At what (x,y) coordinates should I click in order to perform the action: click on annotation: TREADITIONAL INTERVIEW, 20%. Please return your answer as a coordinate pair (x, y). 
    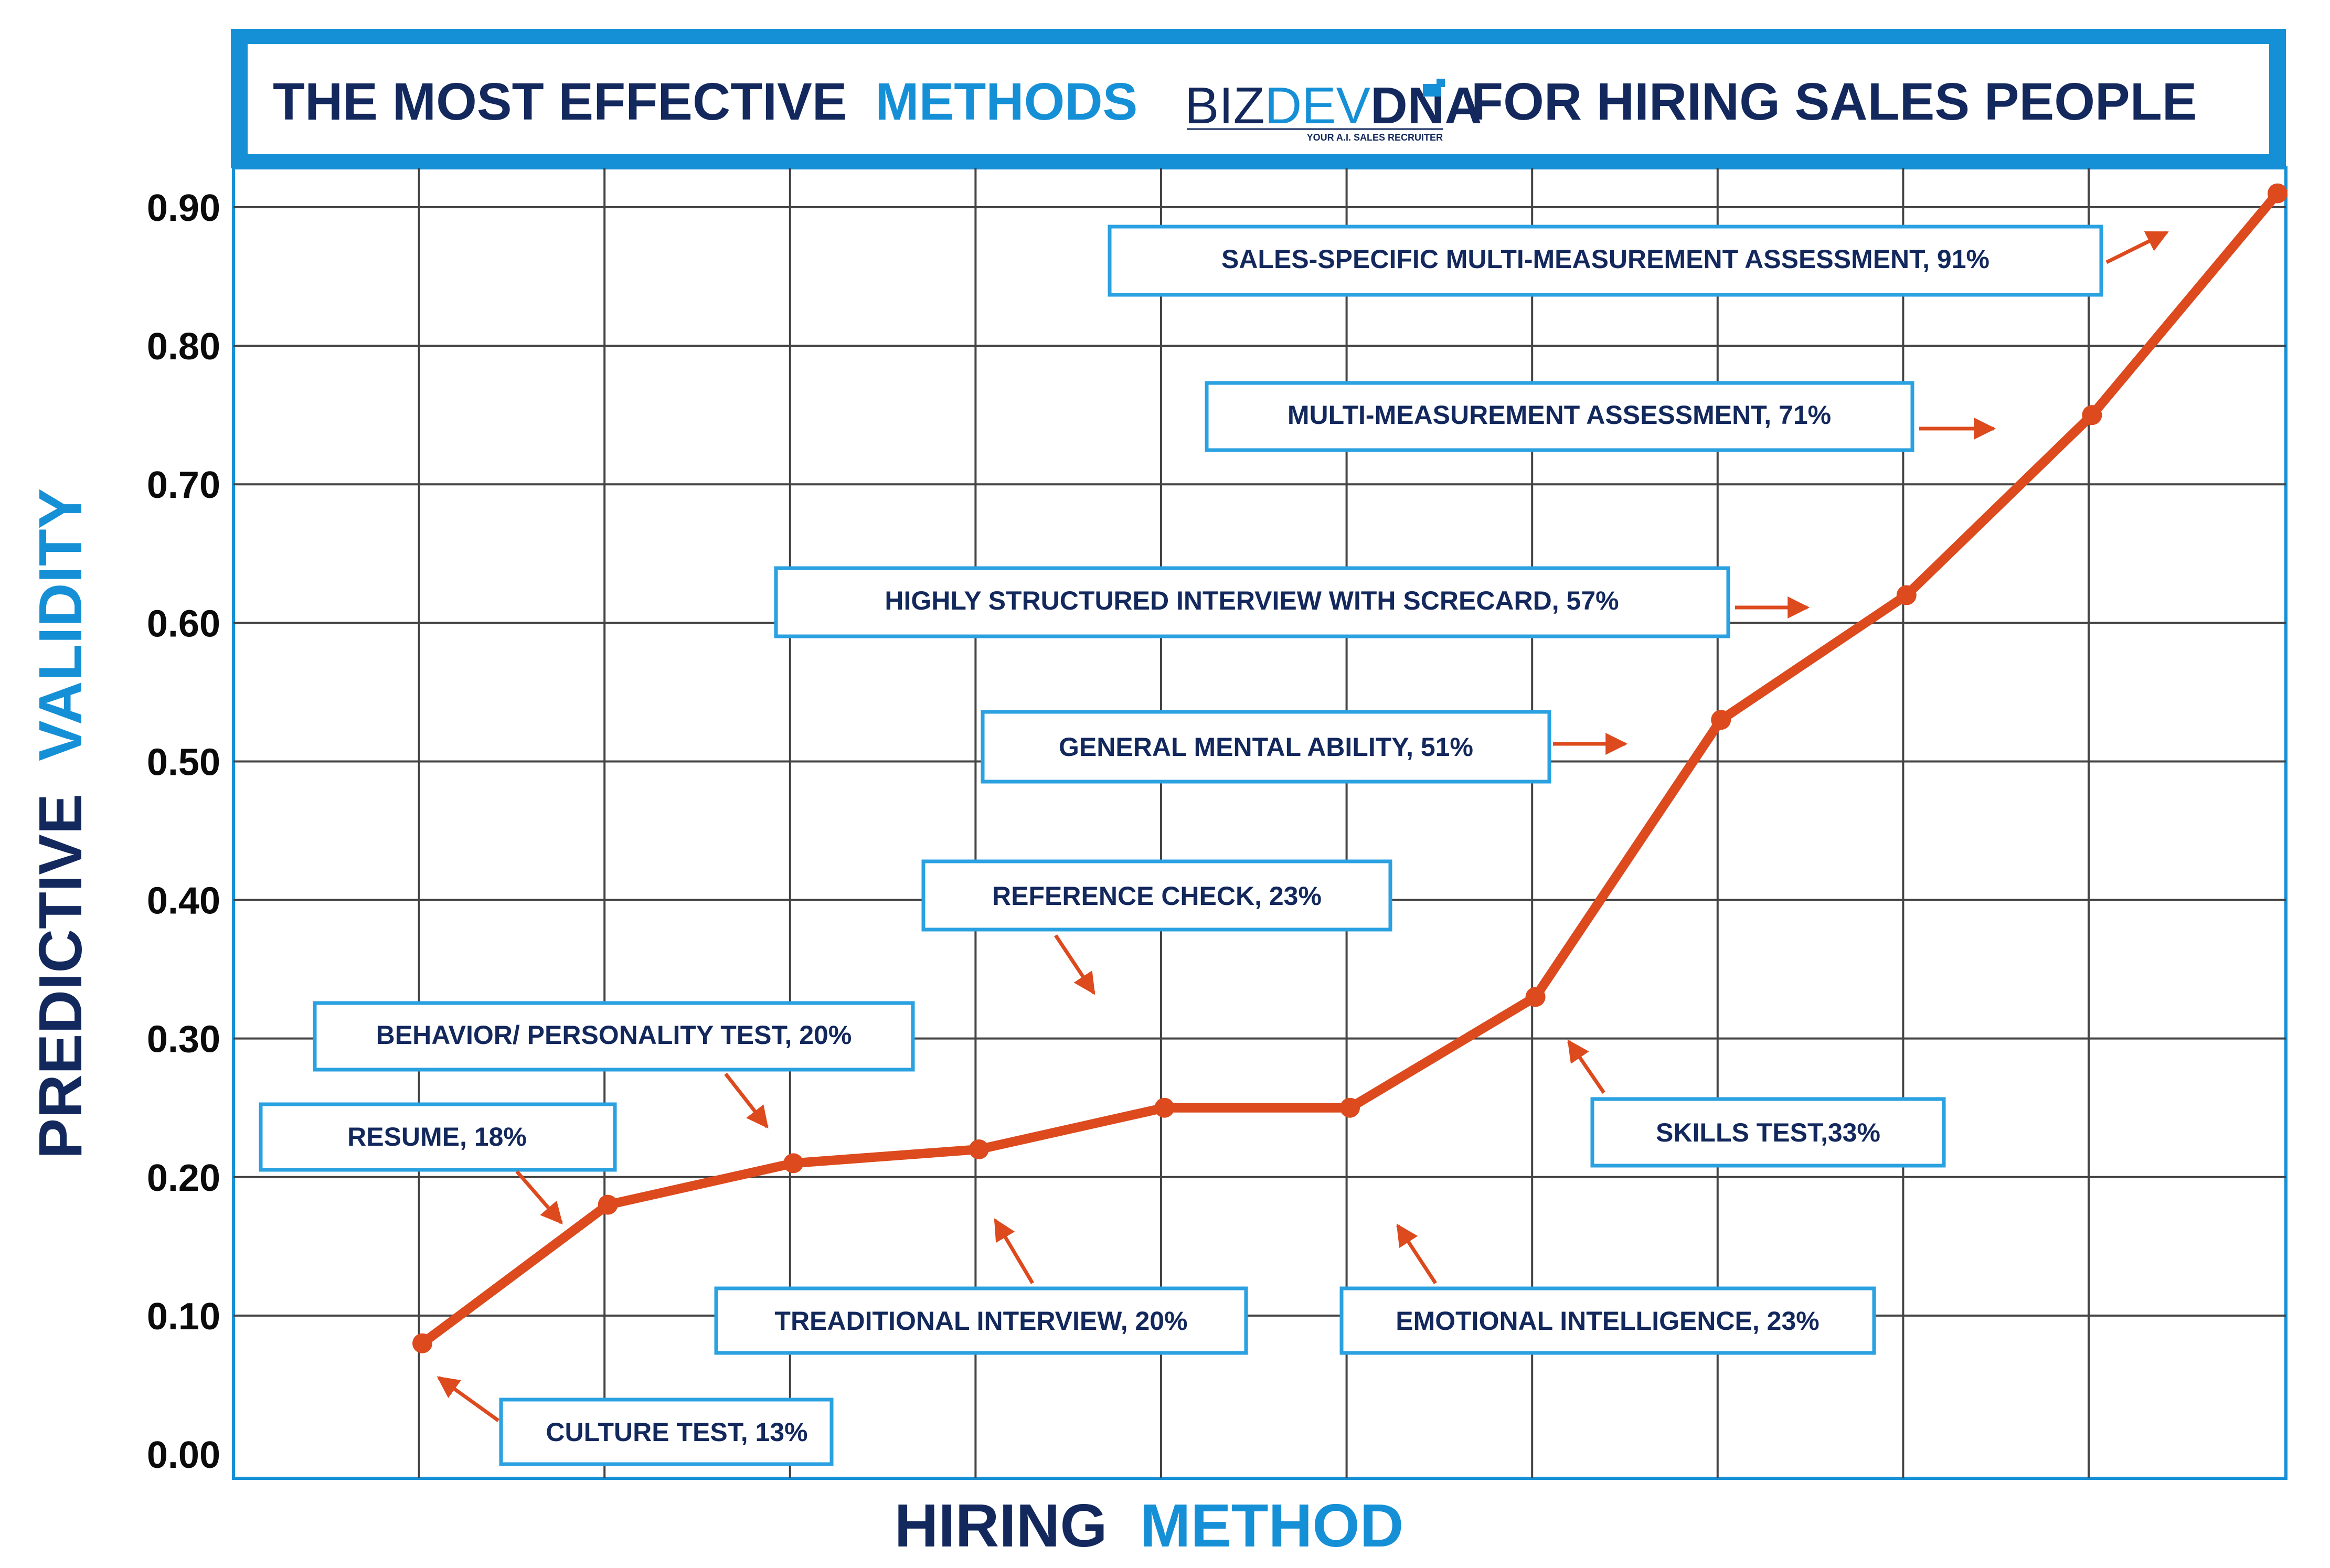
    Looking at the image, I should click on (981, 1286).